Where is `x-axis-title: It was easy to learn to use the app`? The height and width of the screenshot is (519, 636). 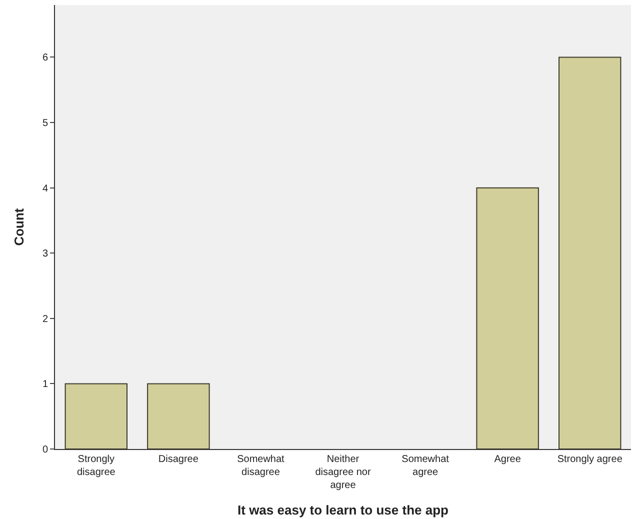
x-axis-title: It was easy to learn to use the app is located at coordinates (343, 510).